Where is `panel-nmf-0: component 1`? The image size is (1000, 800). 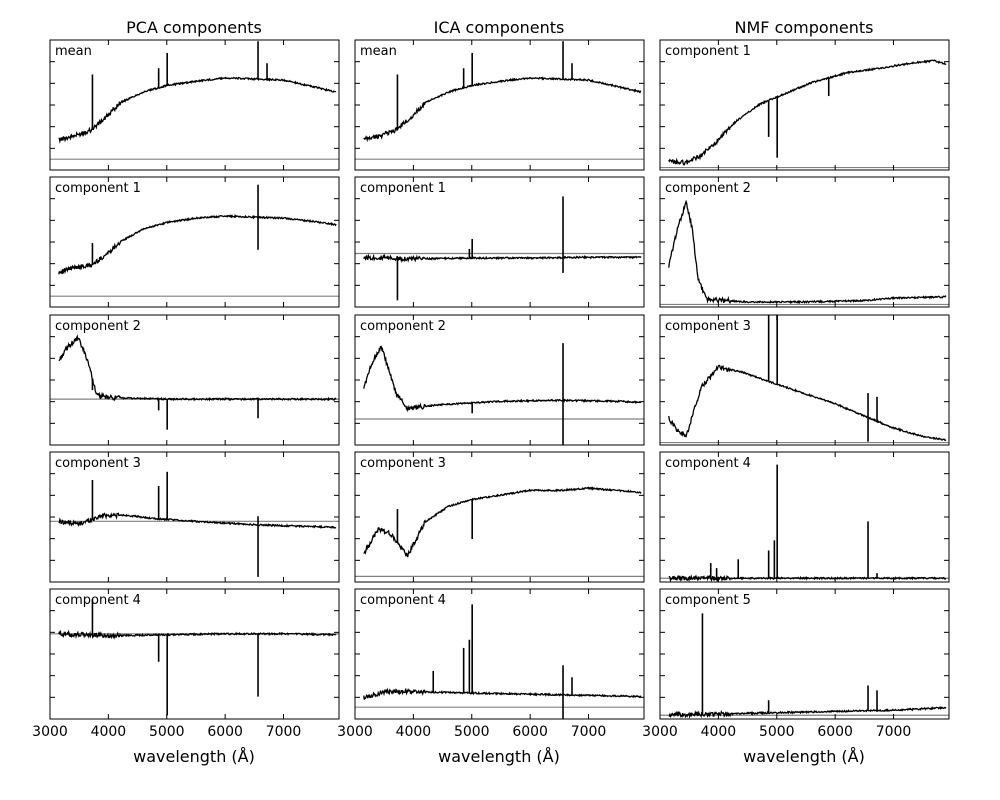
panel-nmf-0: component 1 is located at coordinates (804, 105).